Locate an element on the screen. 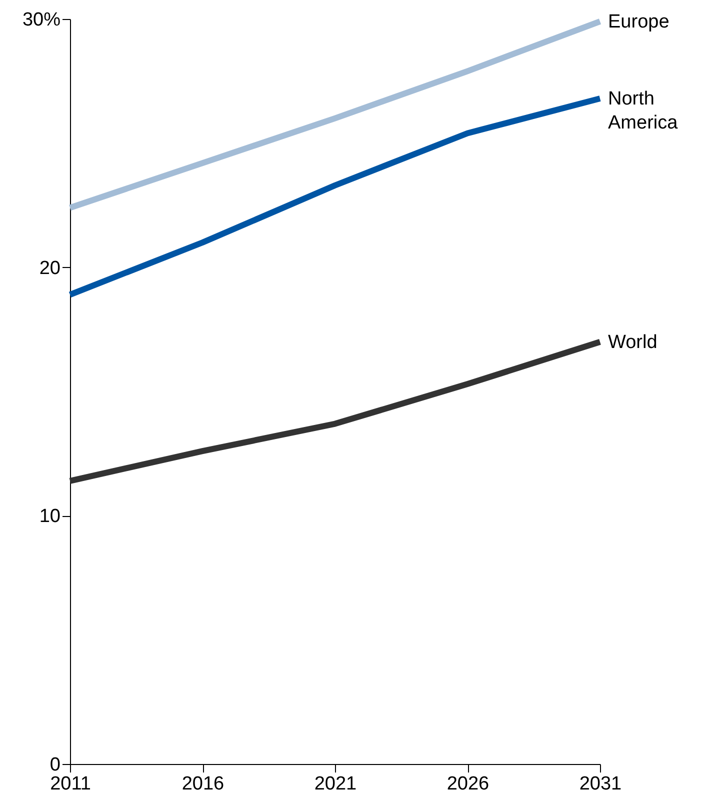  x-tick-label: 2021 is located at coordinates (335, 784).